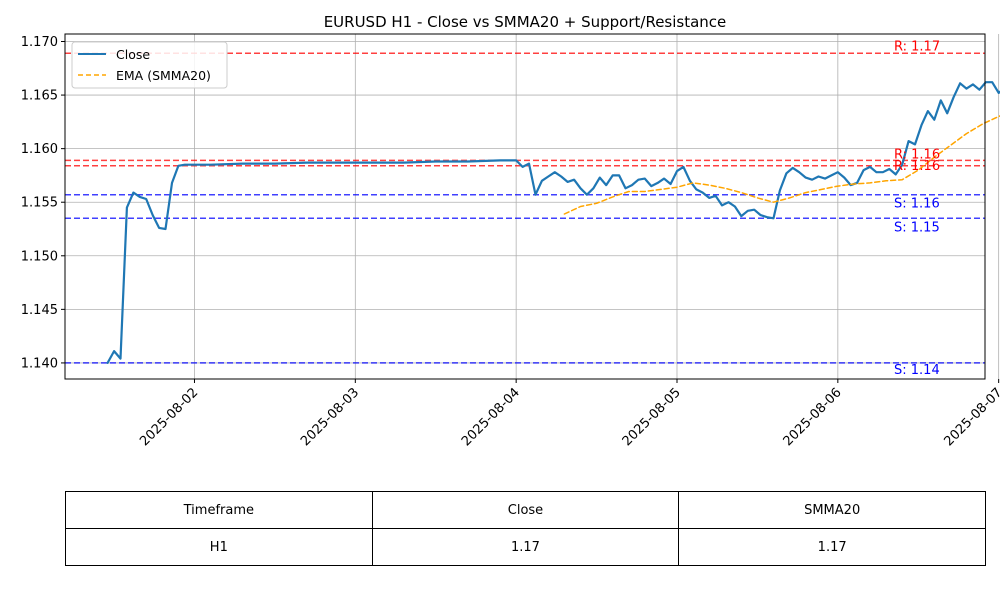  I want to click on legend-box, so click(149, 65).